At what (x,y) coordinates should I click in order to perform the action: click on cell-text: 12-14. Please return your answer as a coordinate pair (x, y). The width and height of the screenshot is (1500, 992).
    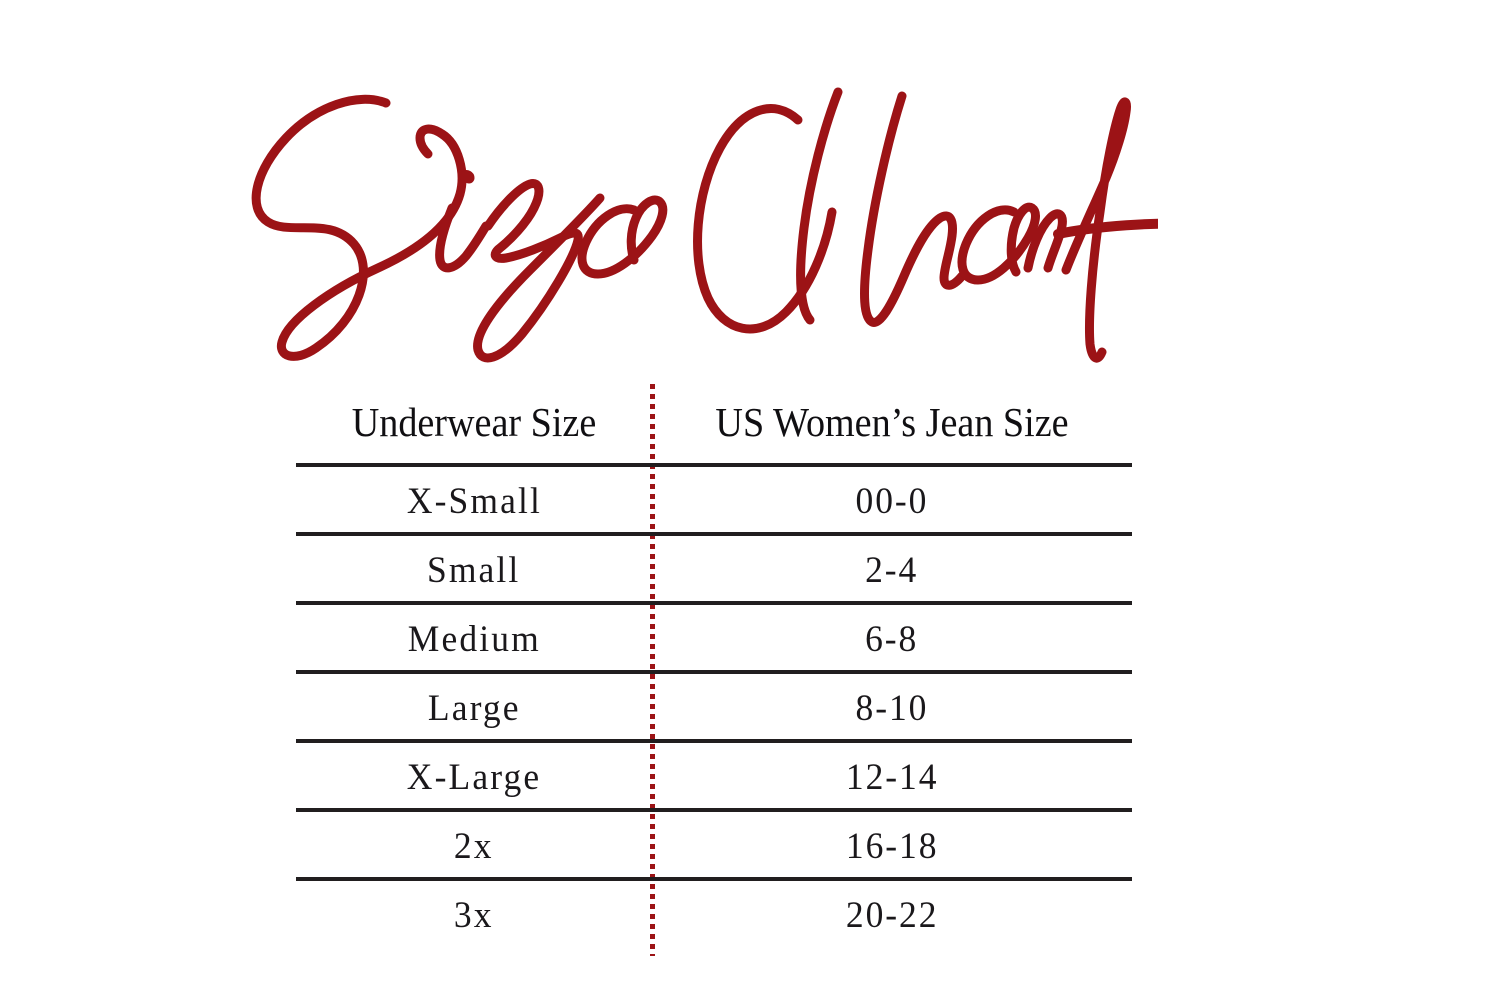
    Looking at the image, I should click on (892, 777).